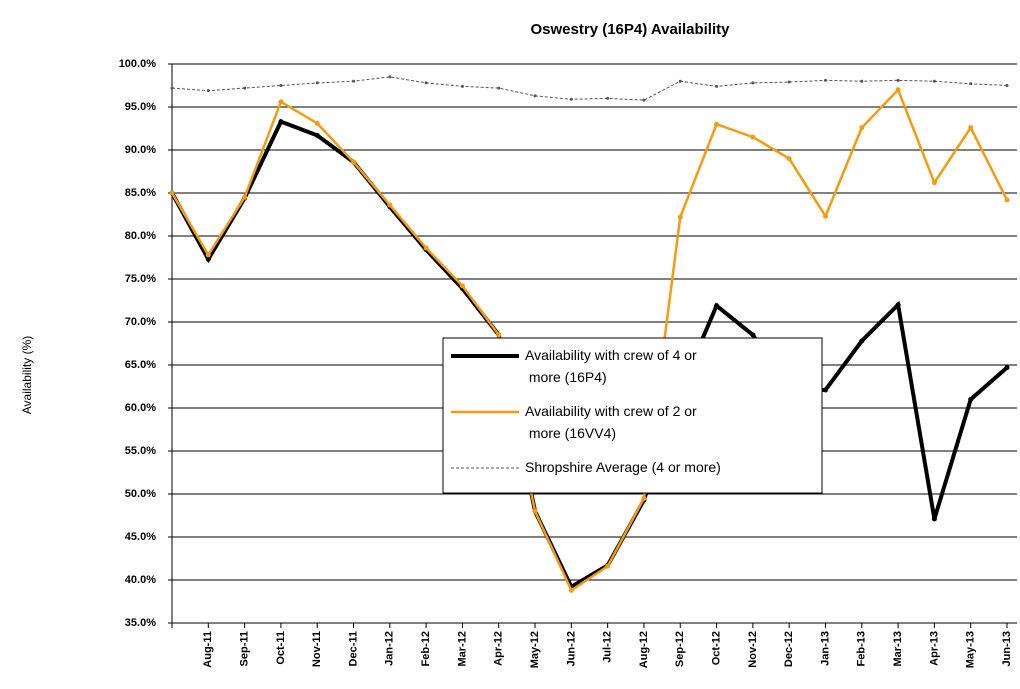  What do you see at coordinates (789, 649) in the screenshot?
I see `x-tick-label: Dec-12` at bounding box center [789, 649].